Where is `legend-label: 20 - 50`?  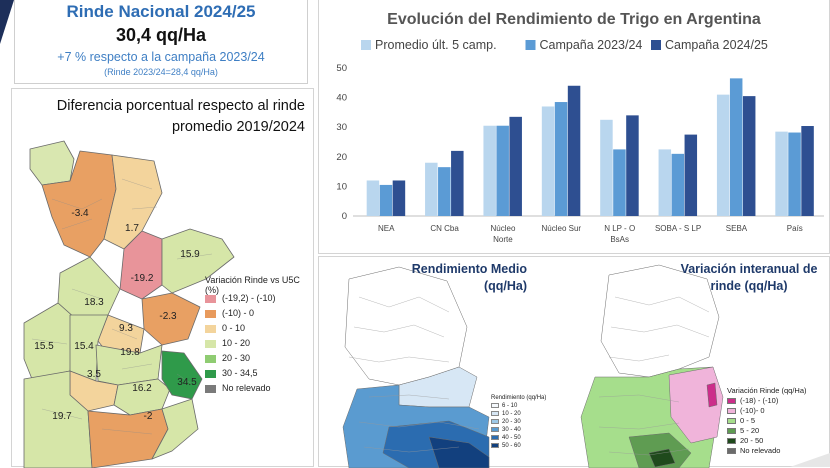
legend-label: 20 - 50 is located at coordinates (752, 440).